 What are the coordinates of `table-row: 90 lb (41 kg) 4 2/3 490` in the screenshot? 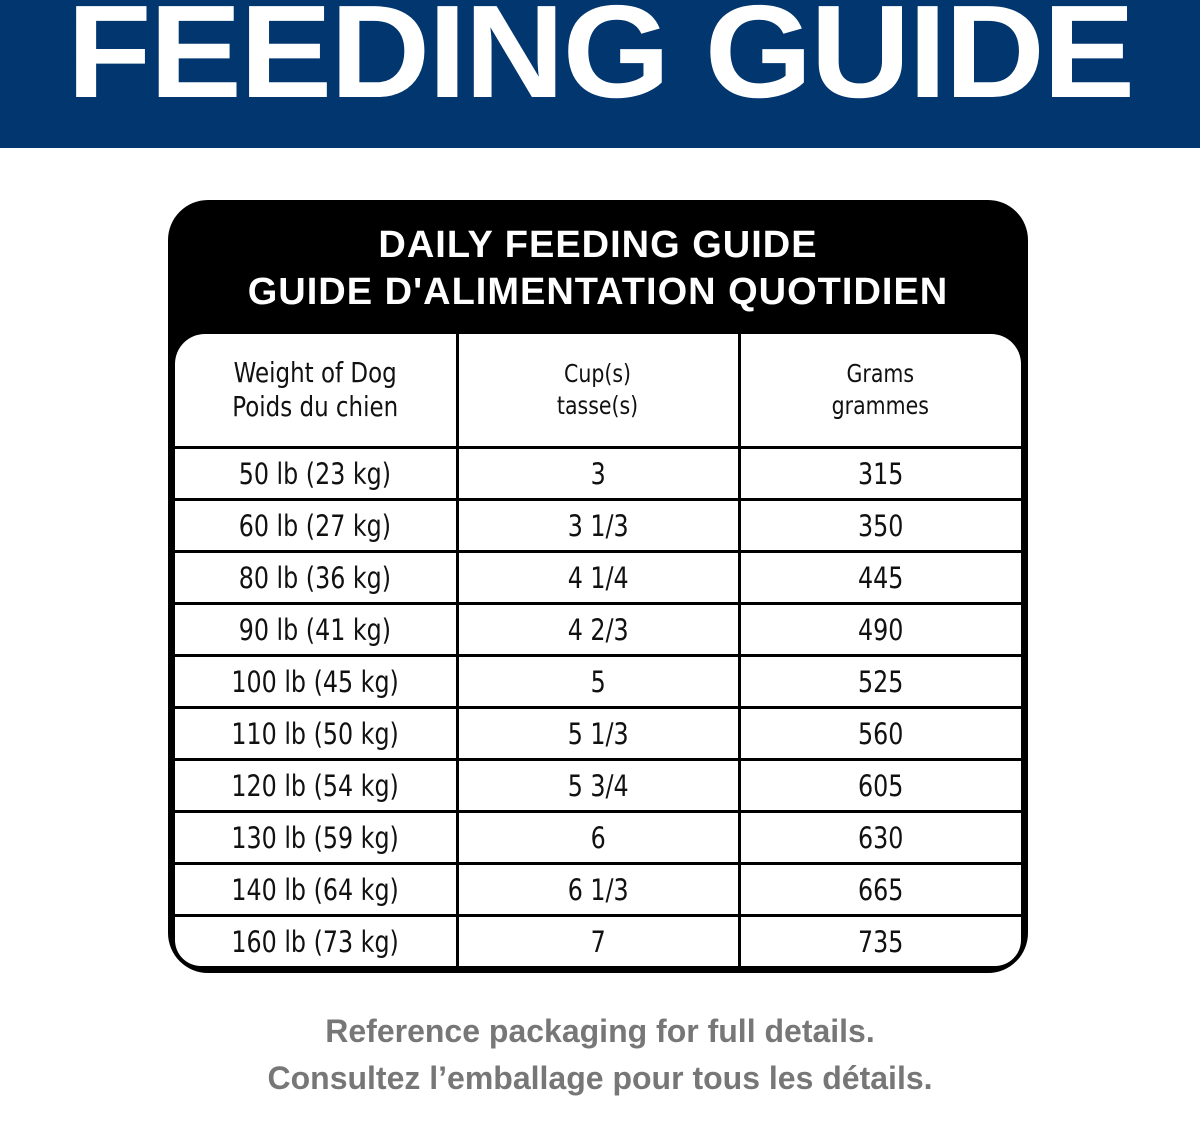 It's located at (598, 629).